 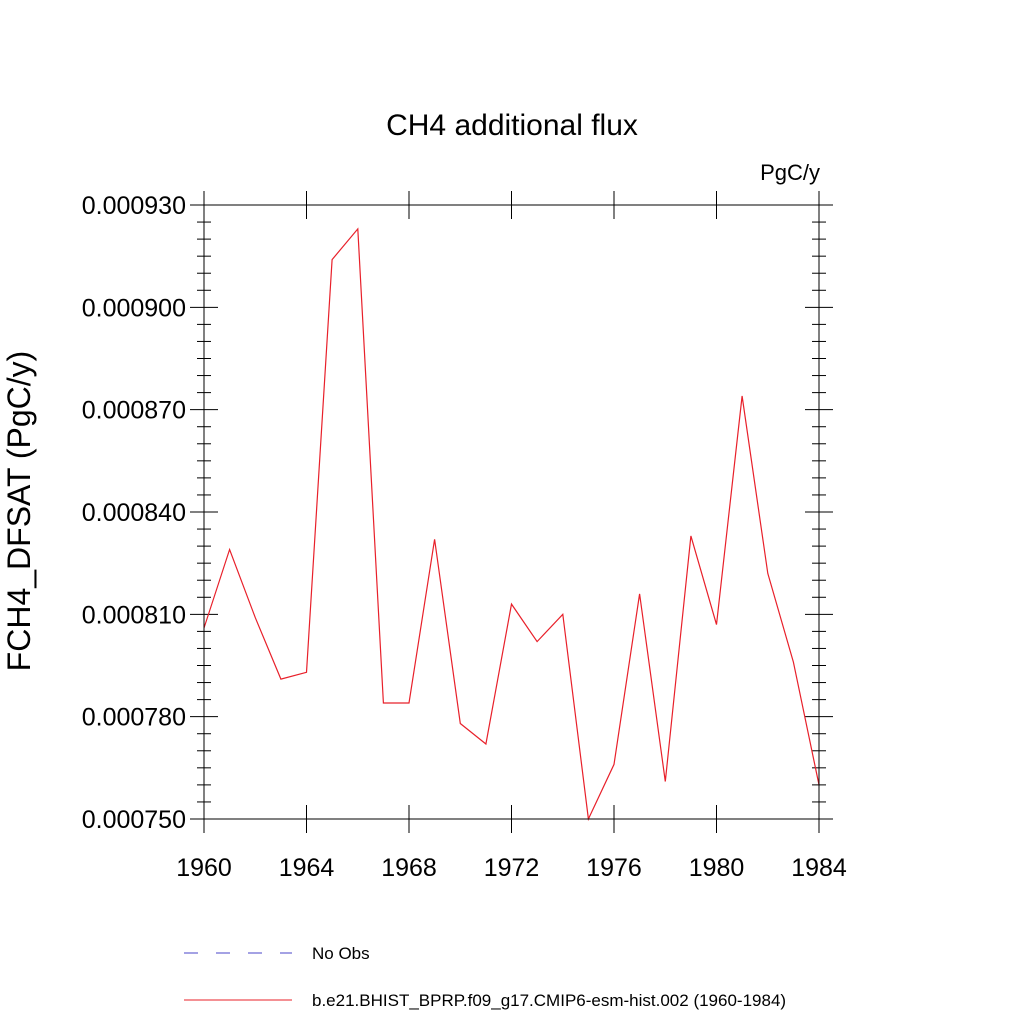 I want to click on x-tick-label: 1972, so click(x=512, y=868).